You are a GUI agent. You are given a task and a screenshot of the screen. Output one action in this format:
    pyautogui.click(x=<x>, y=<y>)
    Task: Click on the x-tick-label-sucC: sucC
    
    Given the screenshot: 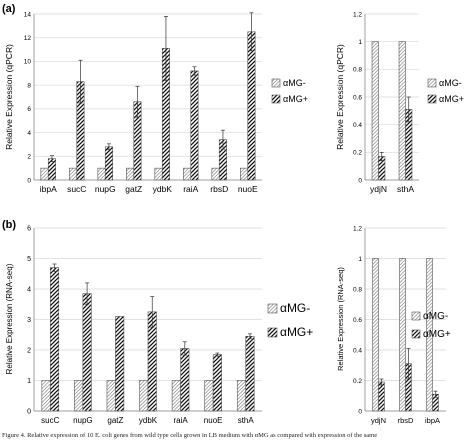 What is the action you would take?
    pyautogui.click(x=50, y=420)
    